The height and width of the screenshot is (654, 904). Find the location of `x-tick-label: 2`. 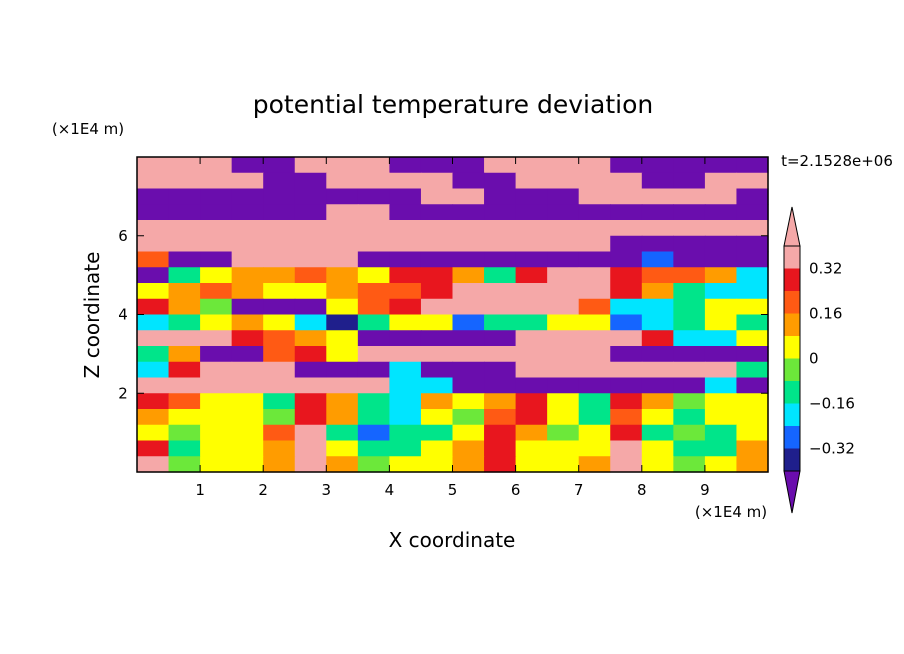

x-tick-label: 2 is located at coordinates (263, 490).